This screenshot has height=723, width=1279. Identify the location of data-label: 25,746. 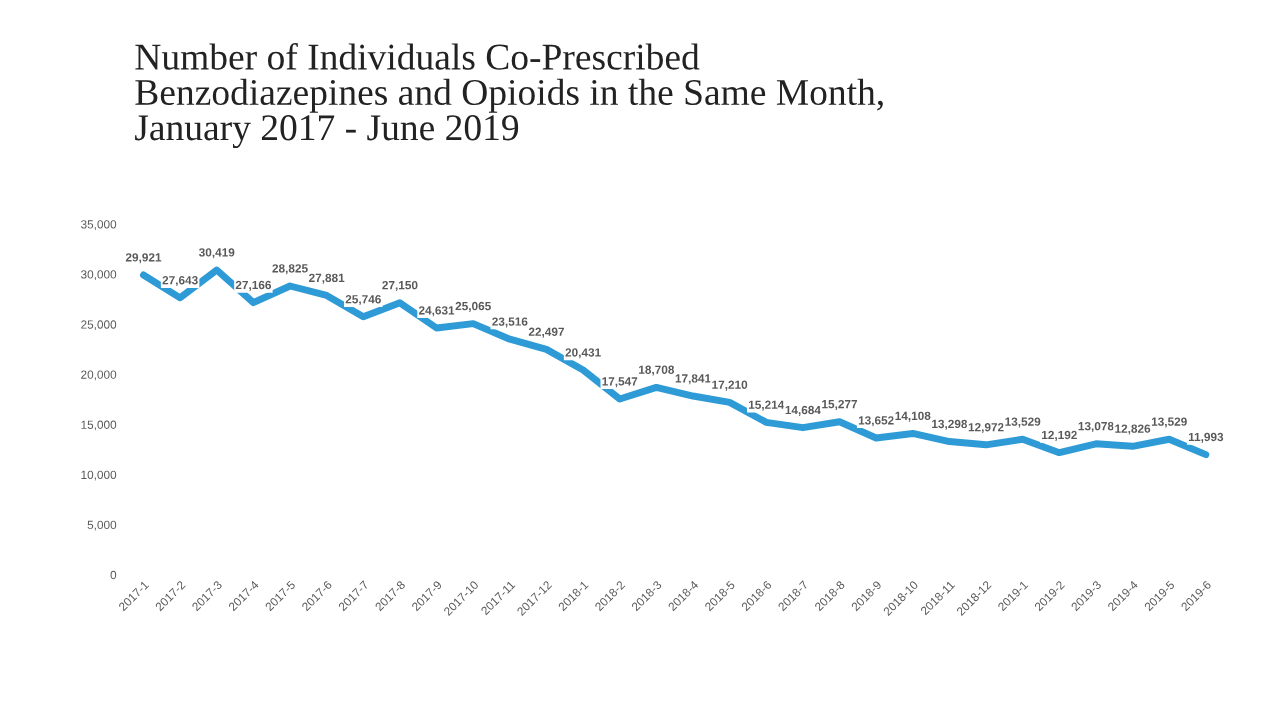
(363, 300).